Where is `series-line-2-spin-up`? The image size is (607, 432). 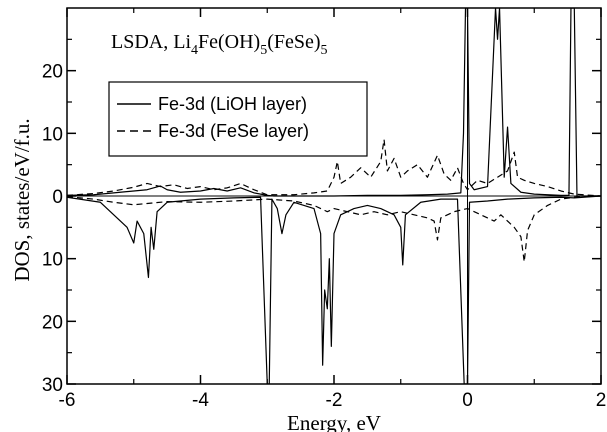
series-line-2-spin-up is located at coordinates (334, 168).